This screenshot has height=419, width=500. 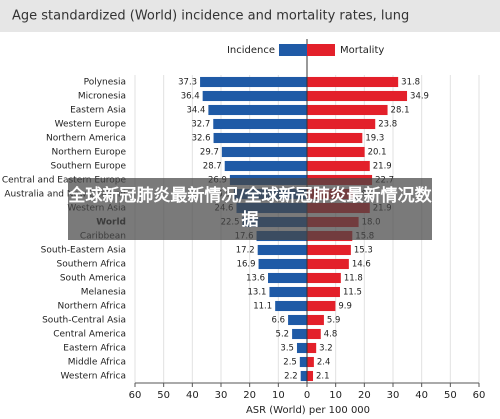 What do you see at coordinates (334, 321) in the screenshot?
I see `value-label: 5.9` at bounding box center [334, 321].